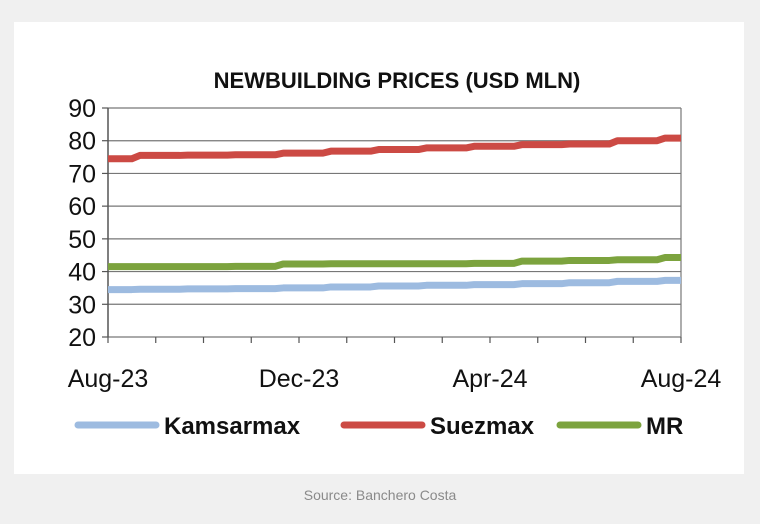 This screenshot has width=760, height=524. What do you see at coordinates (82, 142) in the screenshot?
I see `y-tick-label: 80` at bounding box center [82, 142].